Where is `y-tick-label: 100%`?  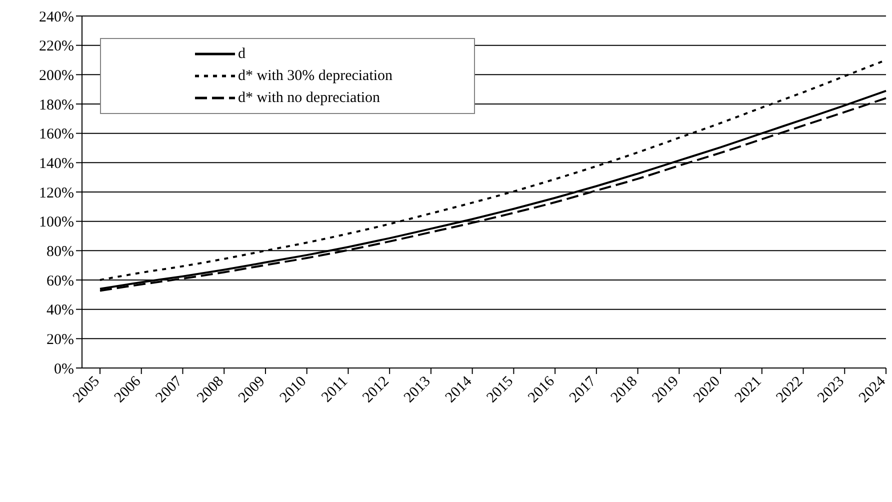 y-tick-label: 100% is located at coordinates (56, 222).